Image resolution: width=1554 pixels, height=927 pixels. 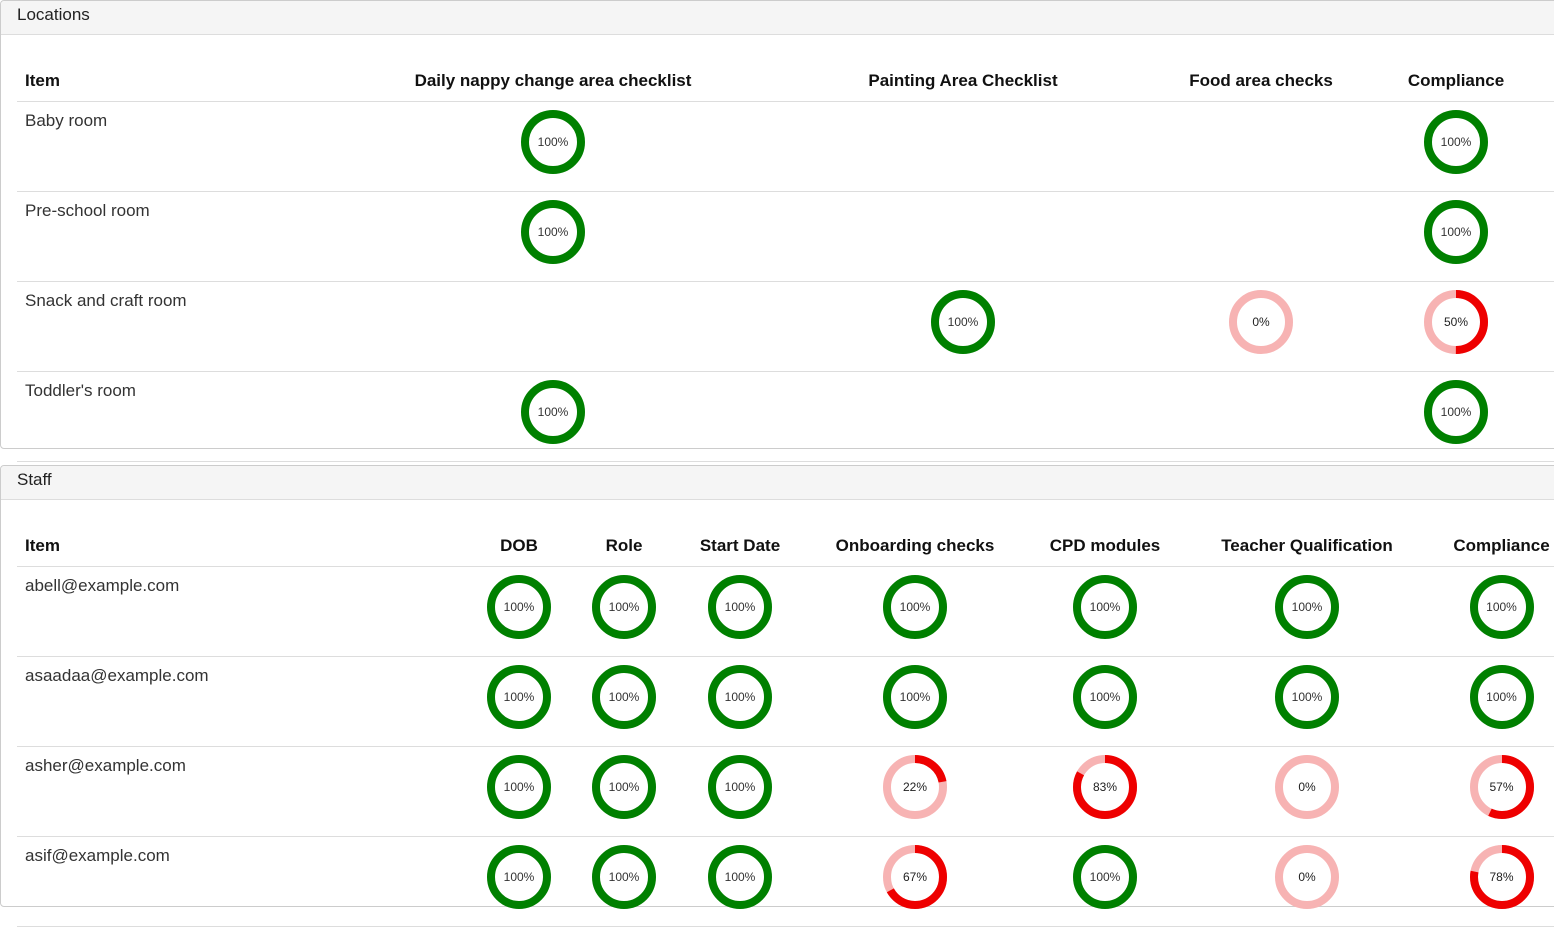 I want to click on row-item-label: asif@example.com, so click(x=242, y=881).